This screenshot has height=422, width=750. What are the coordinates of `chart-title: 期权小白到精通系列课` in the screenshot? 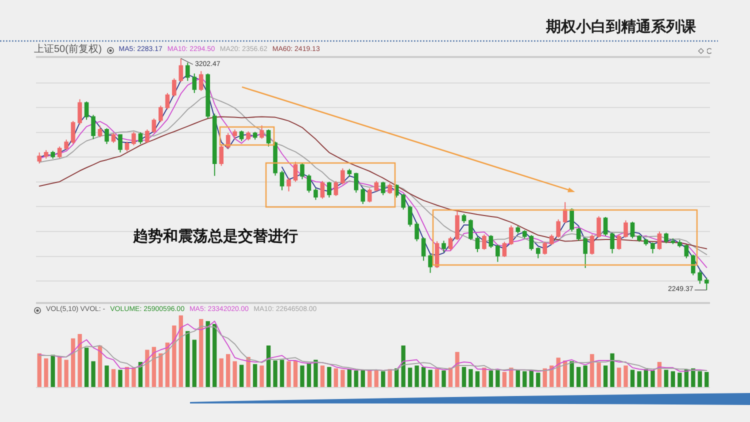 It's located at (620, 27).